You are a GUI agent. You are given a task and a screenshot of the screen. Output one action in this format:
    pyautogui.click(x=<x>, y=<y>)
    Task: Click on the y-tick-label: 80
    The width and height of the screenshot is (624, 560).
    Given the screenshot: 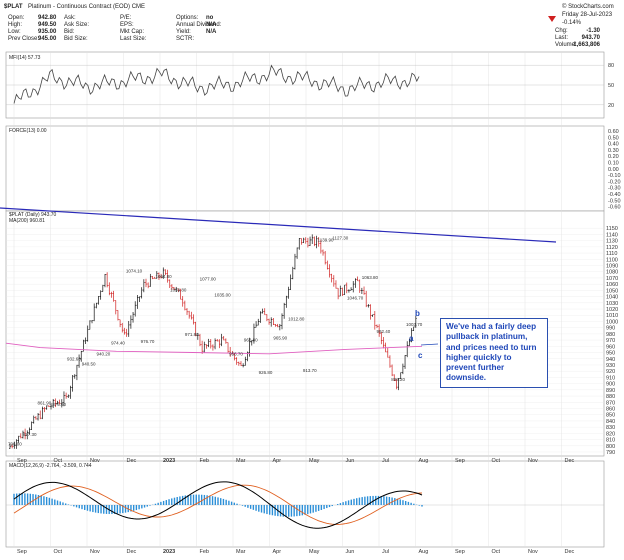 What is the action you would take?
    pyautogui.click(x=611, y=66)
    